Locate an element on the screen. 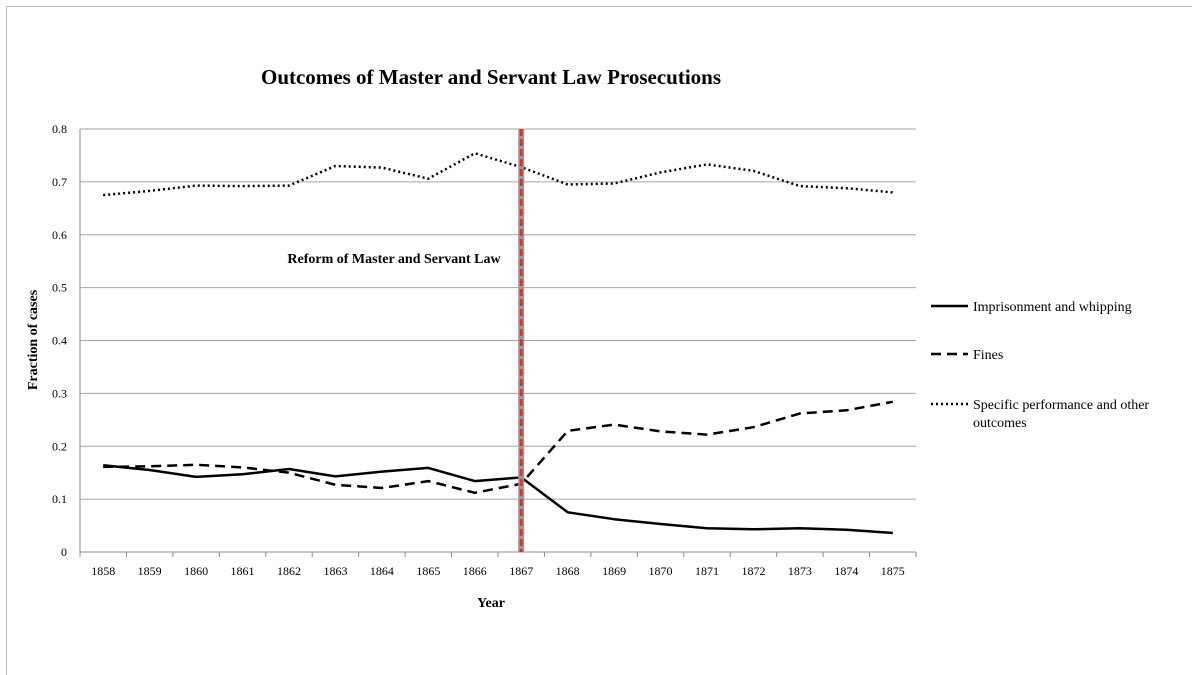  x-tick-label: 1875 is located at coordinates (893, 571).